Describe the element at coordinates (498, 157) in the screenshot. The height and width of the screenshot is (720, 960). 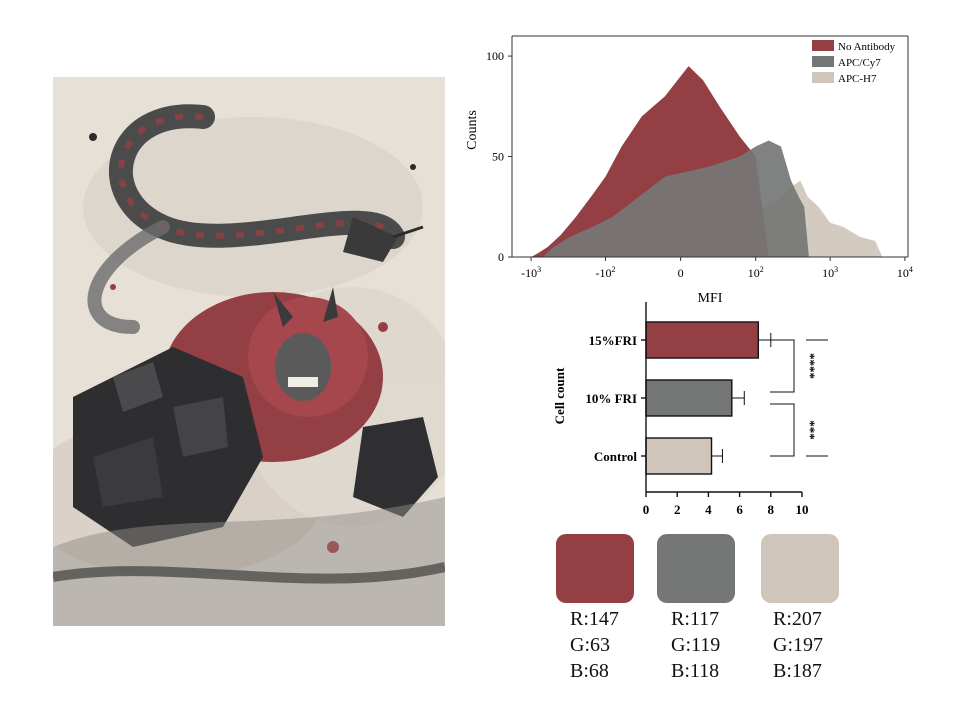
I see `y-tick-label: 50` at that location.